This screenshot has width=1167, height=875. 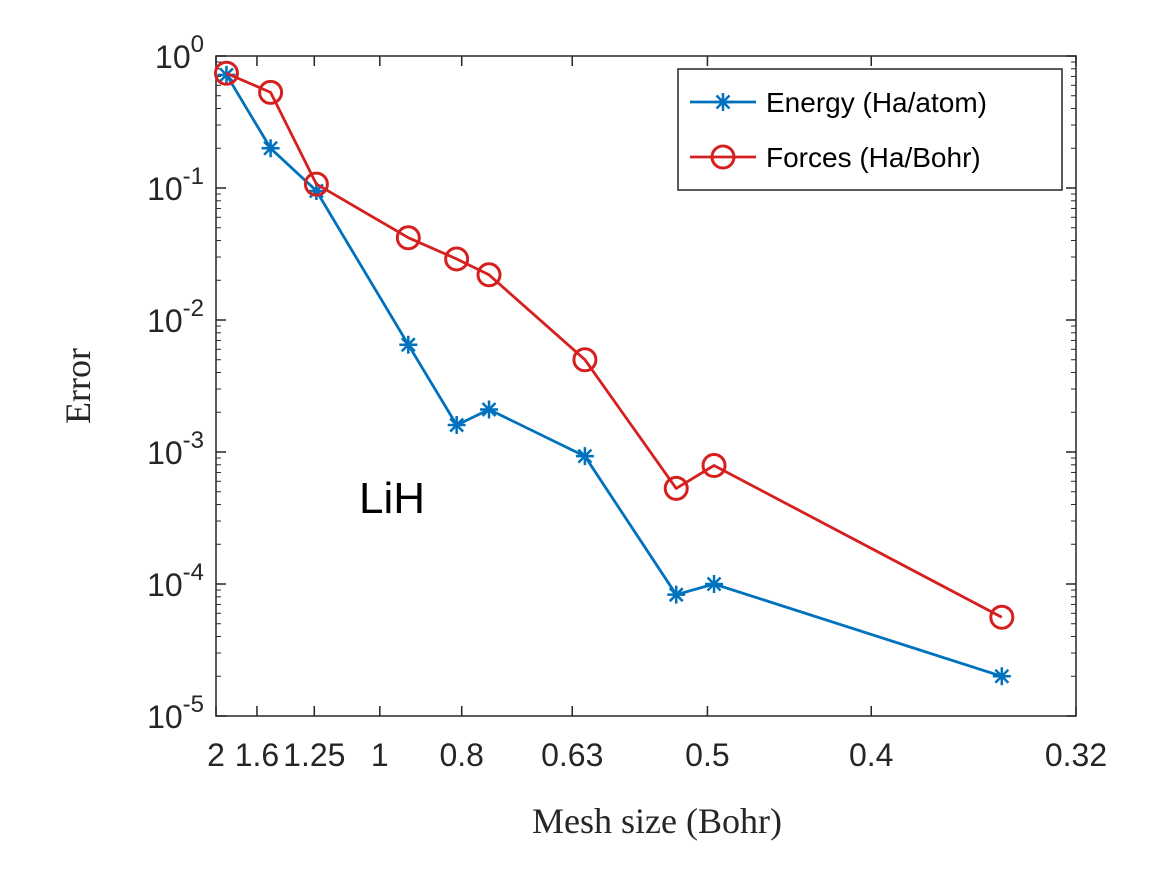 I want to click on x-tick-label: 0.32, so click(x=1076, y=755).